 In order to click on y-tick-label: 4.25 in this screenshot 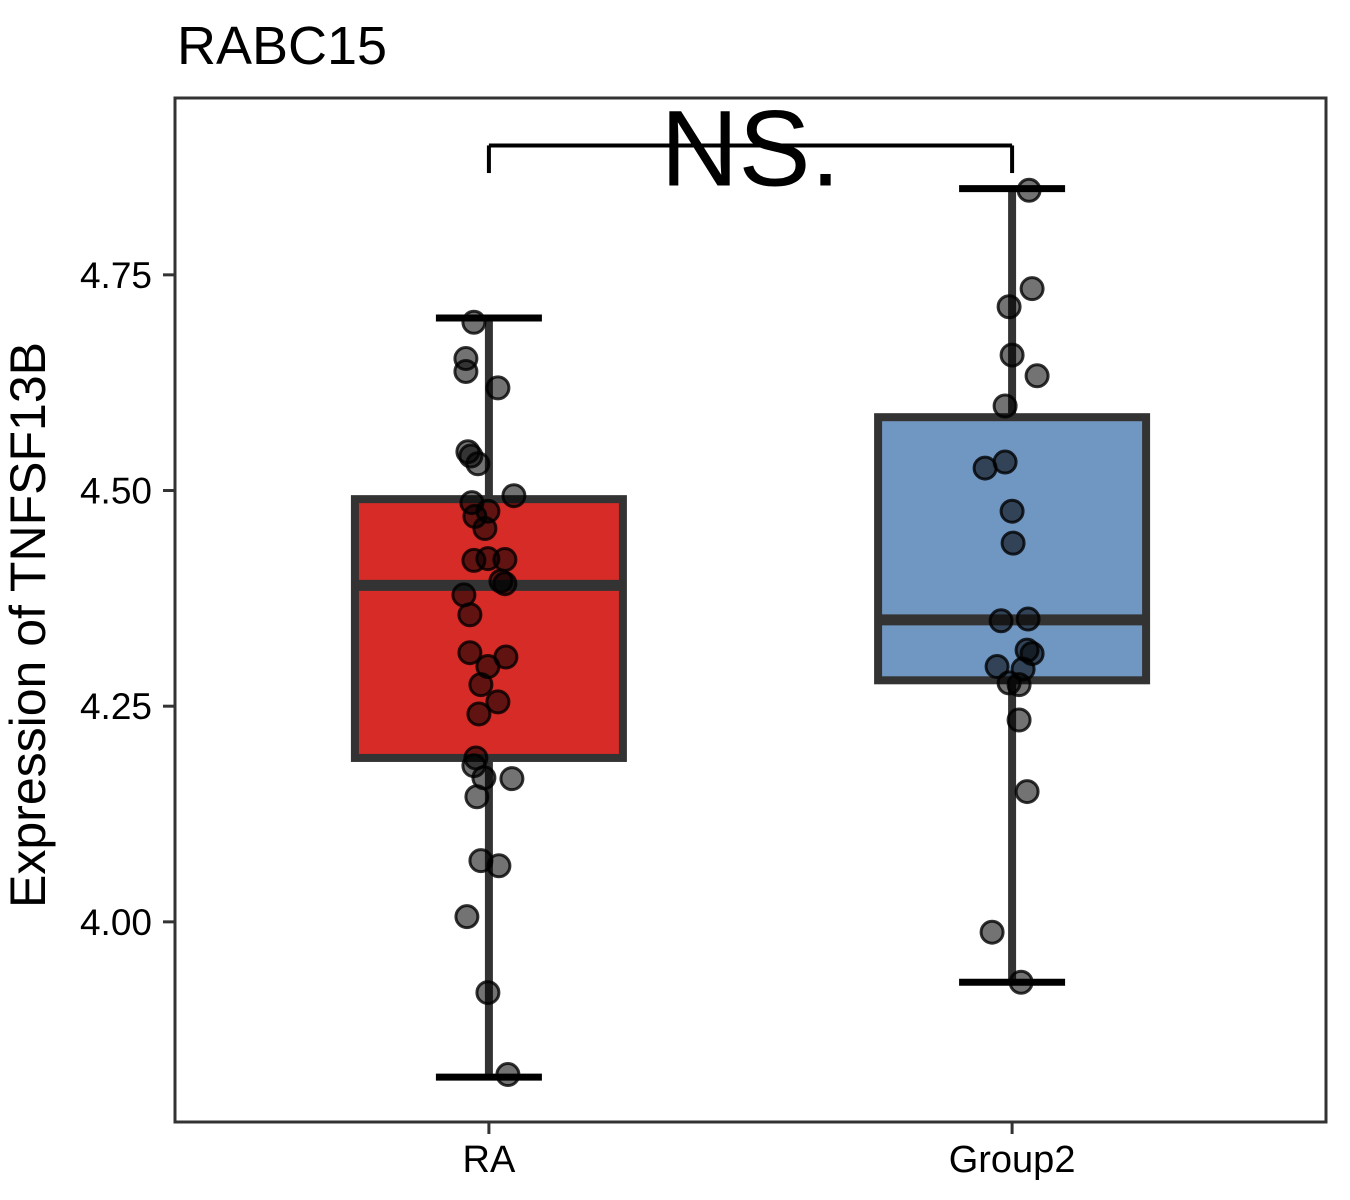, I will do `click(116, 706)`.